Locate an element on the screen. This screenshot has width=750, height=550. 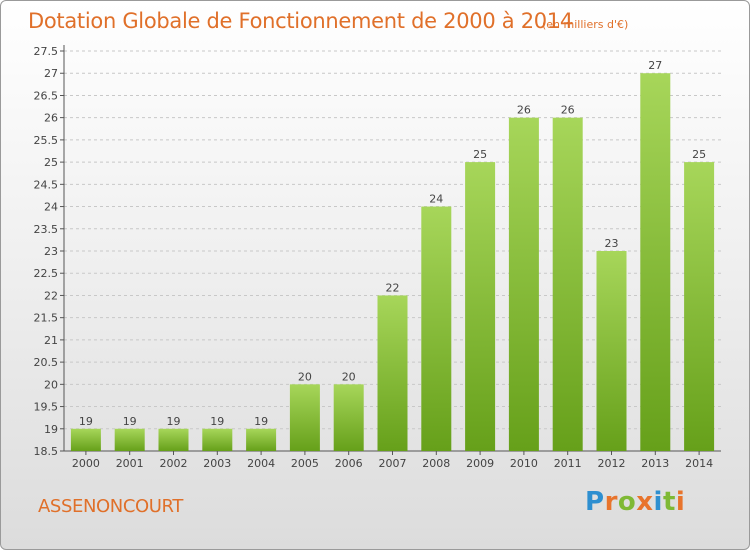
data-label: 27 is located at coordinates (655, 65).